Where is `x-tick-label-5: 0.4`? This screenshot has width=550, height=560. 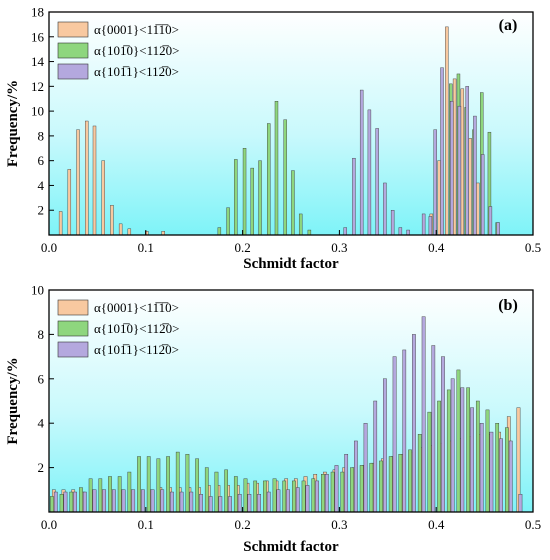 x-tick-label-5: 0.4 is located at coordinates (436, 524).